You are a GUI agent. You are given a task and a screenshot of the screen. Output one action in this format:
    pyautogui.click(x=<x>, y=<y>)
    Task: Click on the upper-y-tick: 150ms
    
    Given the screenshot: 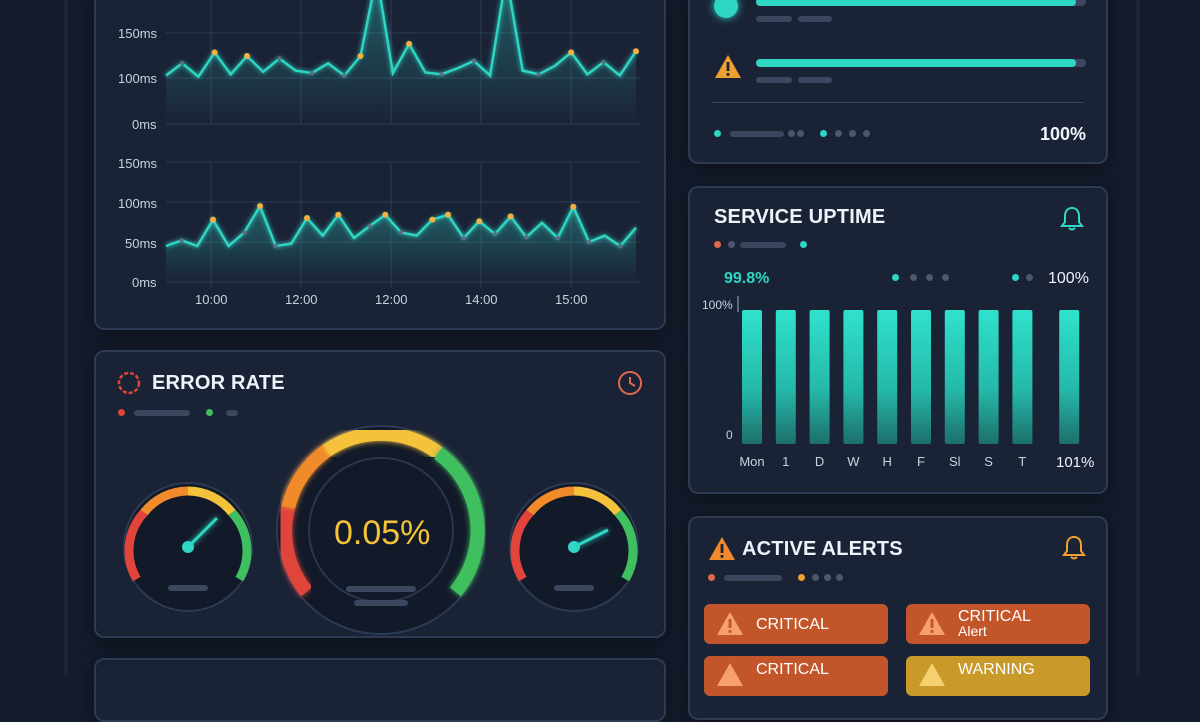 What is the action you would take?
    pyautogui.click(x=138, y=33)
    